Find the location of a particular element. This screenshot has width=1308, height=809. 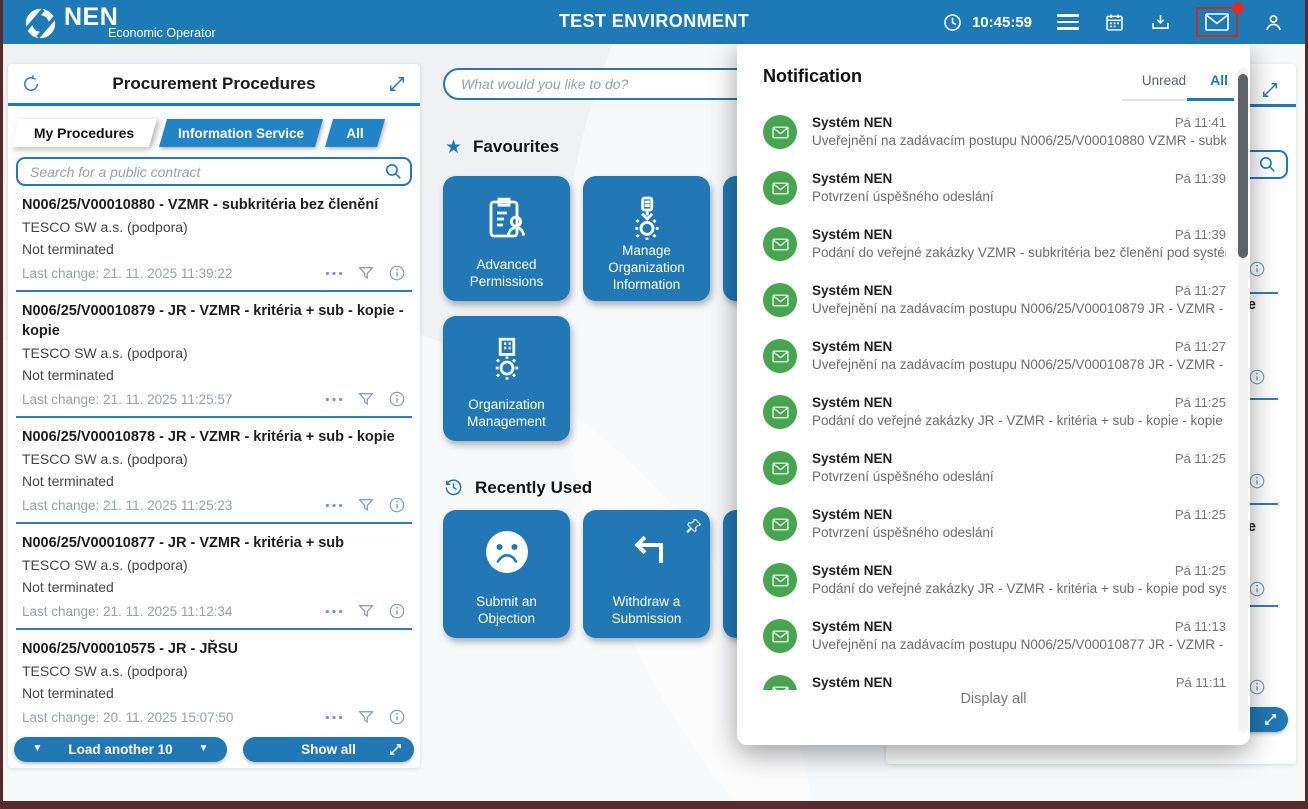

tile-submit-an-objection: Submit an Objection is located at coordinates (506, 574).